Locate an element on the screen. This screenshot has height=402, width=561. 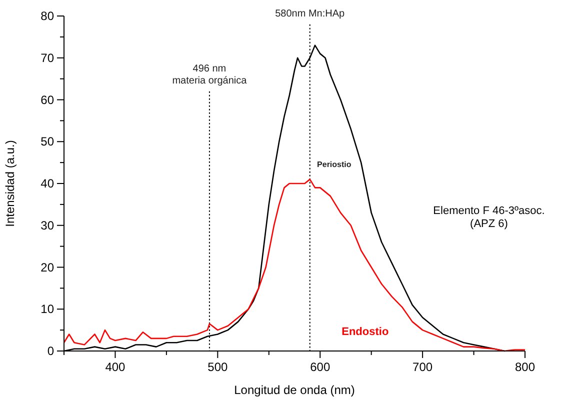
y-tick-label: 30 is located at coordinates (47, 225).